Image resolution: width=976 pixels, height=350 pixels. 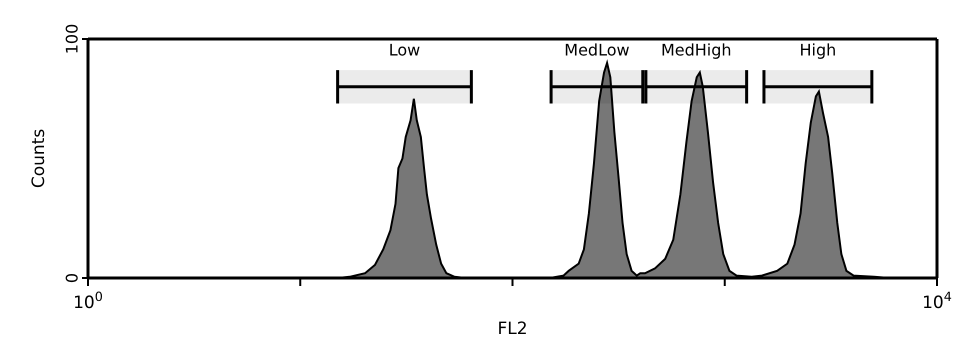 I want to click on x-tick-label: 10$^{4}$, so click(x=937, y=301).